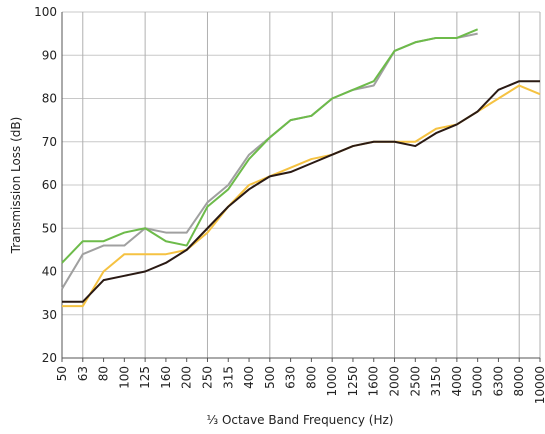  Describe the element at coordinates (49, 228) in the screenshot. I see `y-tick-label: 50` at that location.